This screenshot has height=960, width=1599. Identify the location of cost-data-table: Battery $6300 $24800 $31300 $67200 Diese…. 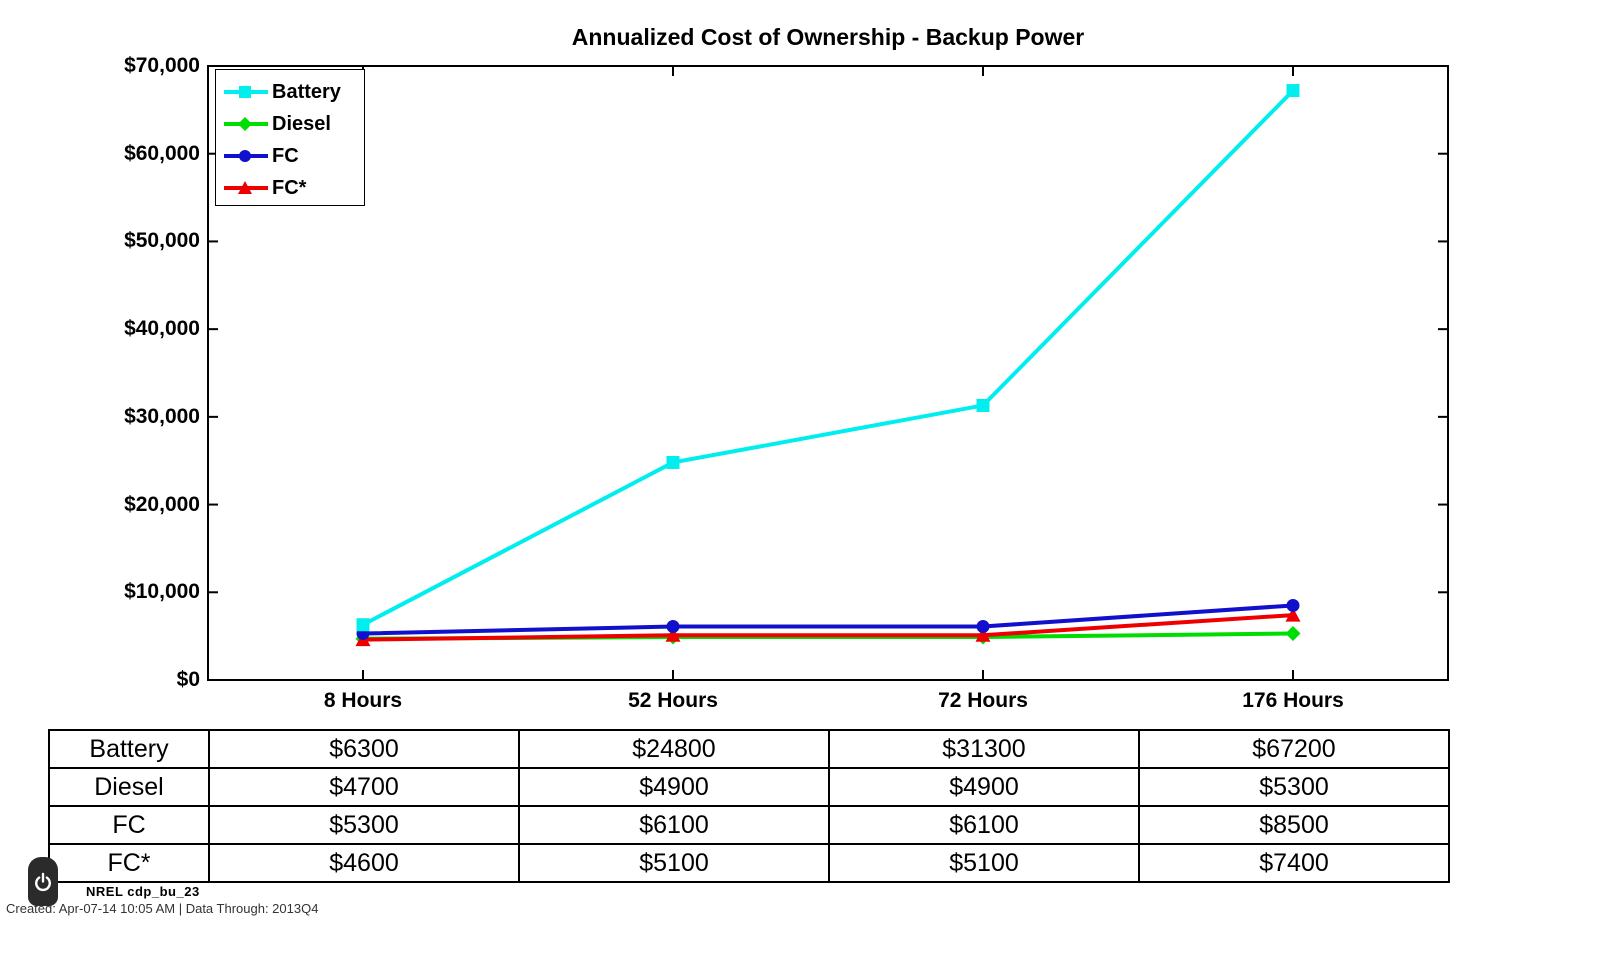
(749, 806).